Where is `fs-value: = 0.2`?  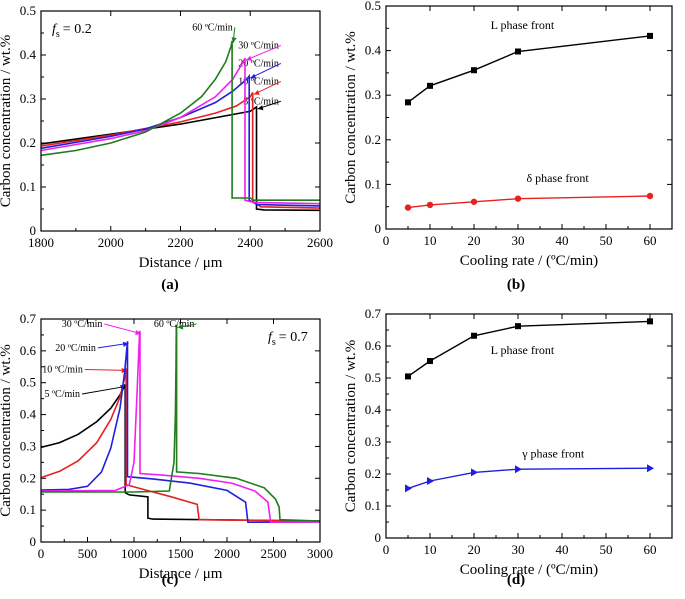 fs-value: = 0.2 is located at coordinates (77, 29).